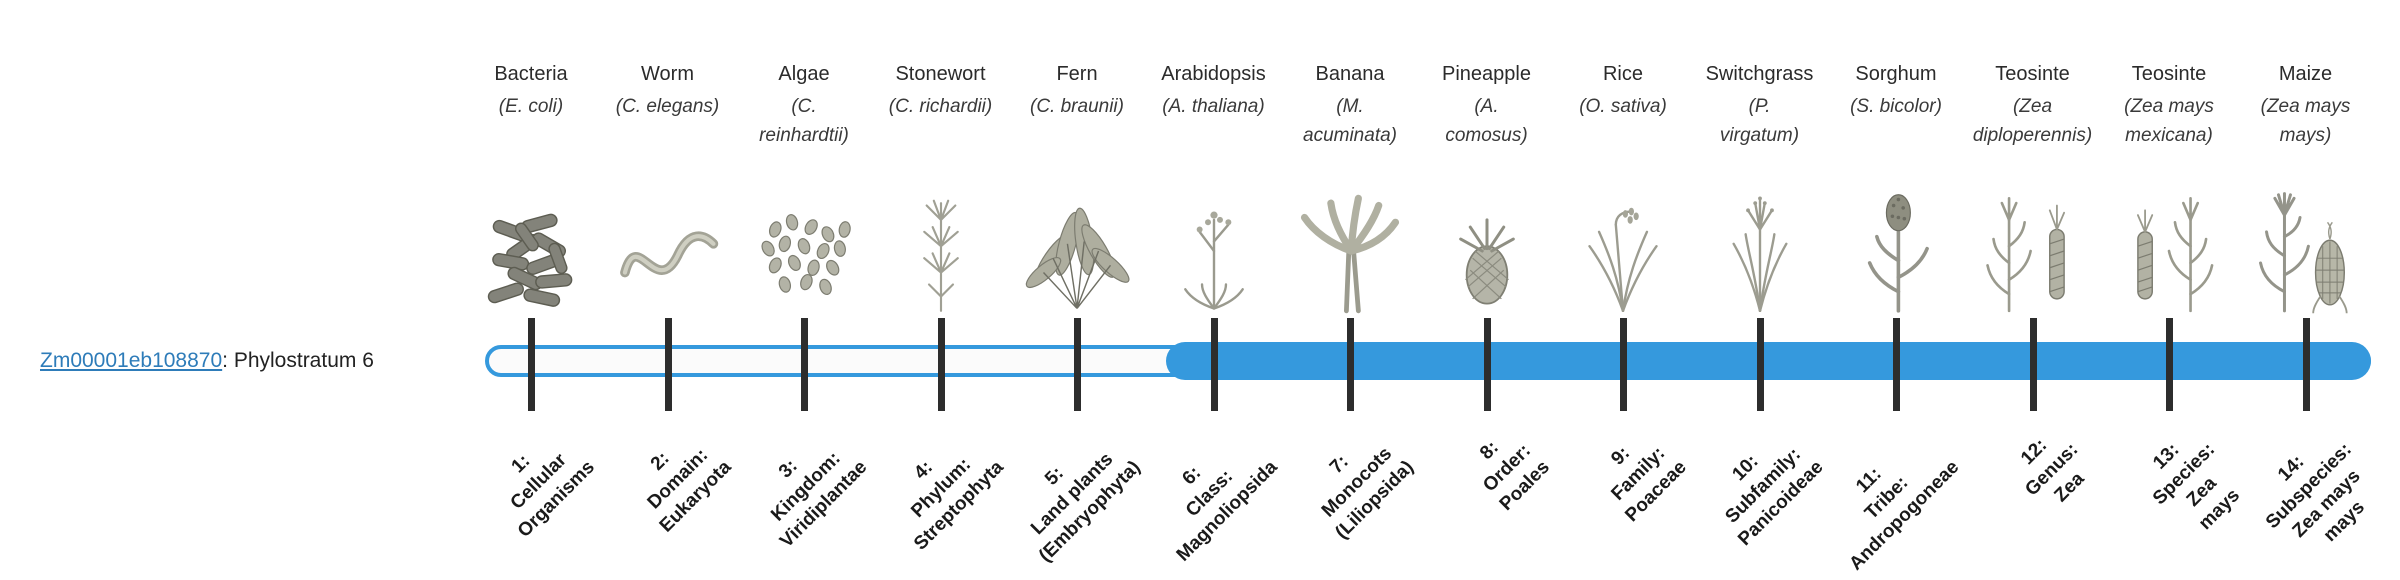 The image size is (2400, 580). I want to click on taxon-names: Stonewort (C. richardii), so click(941, 91).